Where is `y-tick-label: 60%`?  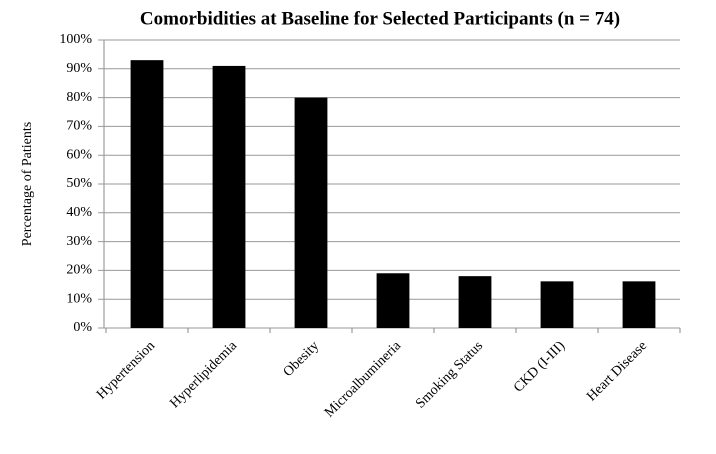
y-tick-label: 60% is located at coordinates (79, 154).